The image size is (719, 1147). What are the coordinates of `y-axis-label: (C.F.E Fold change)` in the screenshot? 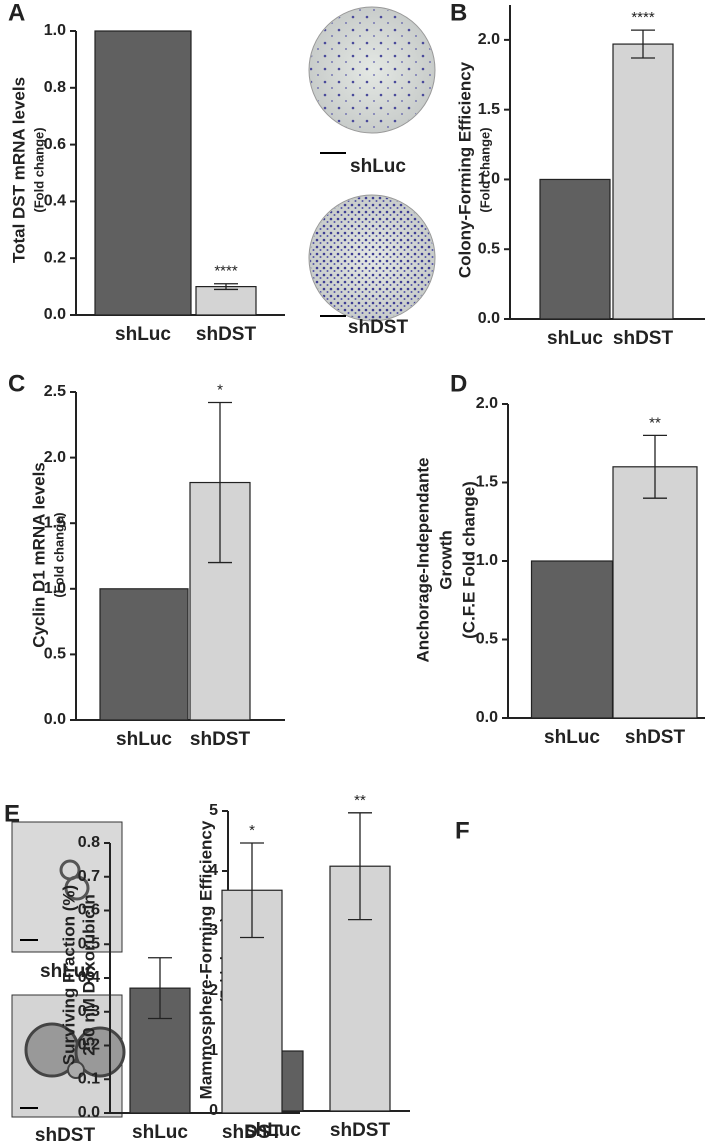 It's located at (468, 560).